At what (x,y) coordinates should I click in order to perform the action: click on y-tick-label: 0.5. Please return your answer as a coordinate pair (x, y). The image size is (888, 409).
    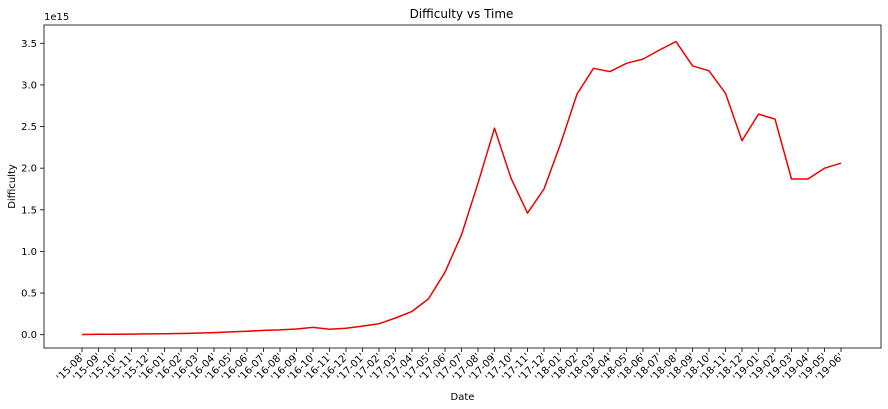
    Looking at the image, I should click on (29, 294).